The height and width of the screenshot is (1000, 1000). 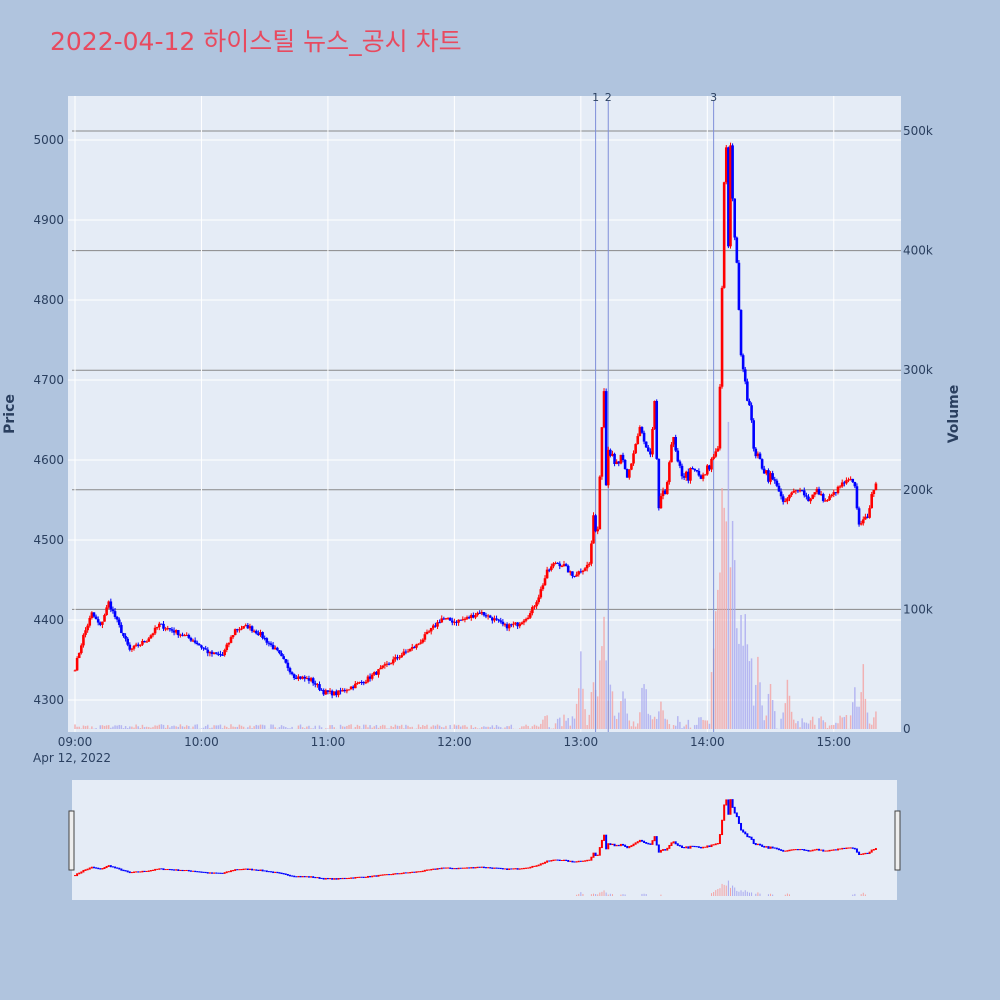 I want to click on range-slider, so click(x=484, y=840).